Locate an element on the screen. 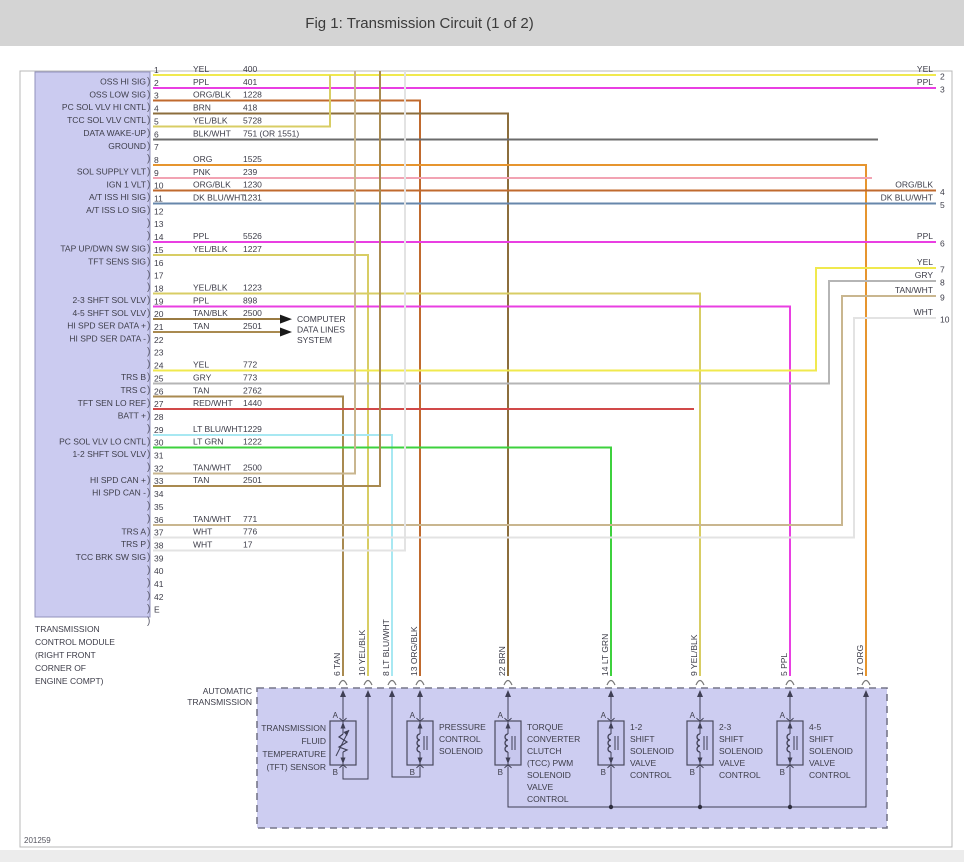 The image size is (964, 862). pin-number: 42 is located at coordinates (159, 597).